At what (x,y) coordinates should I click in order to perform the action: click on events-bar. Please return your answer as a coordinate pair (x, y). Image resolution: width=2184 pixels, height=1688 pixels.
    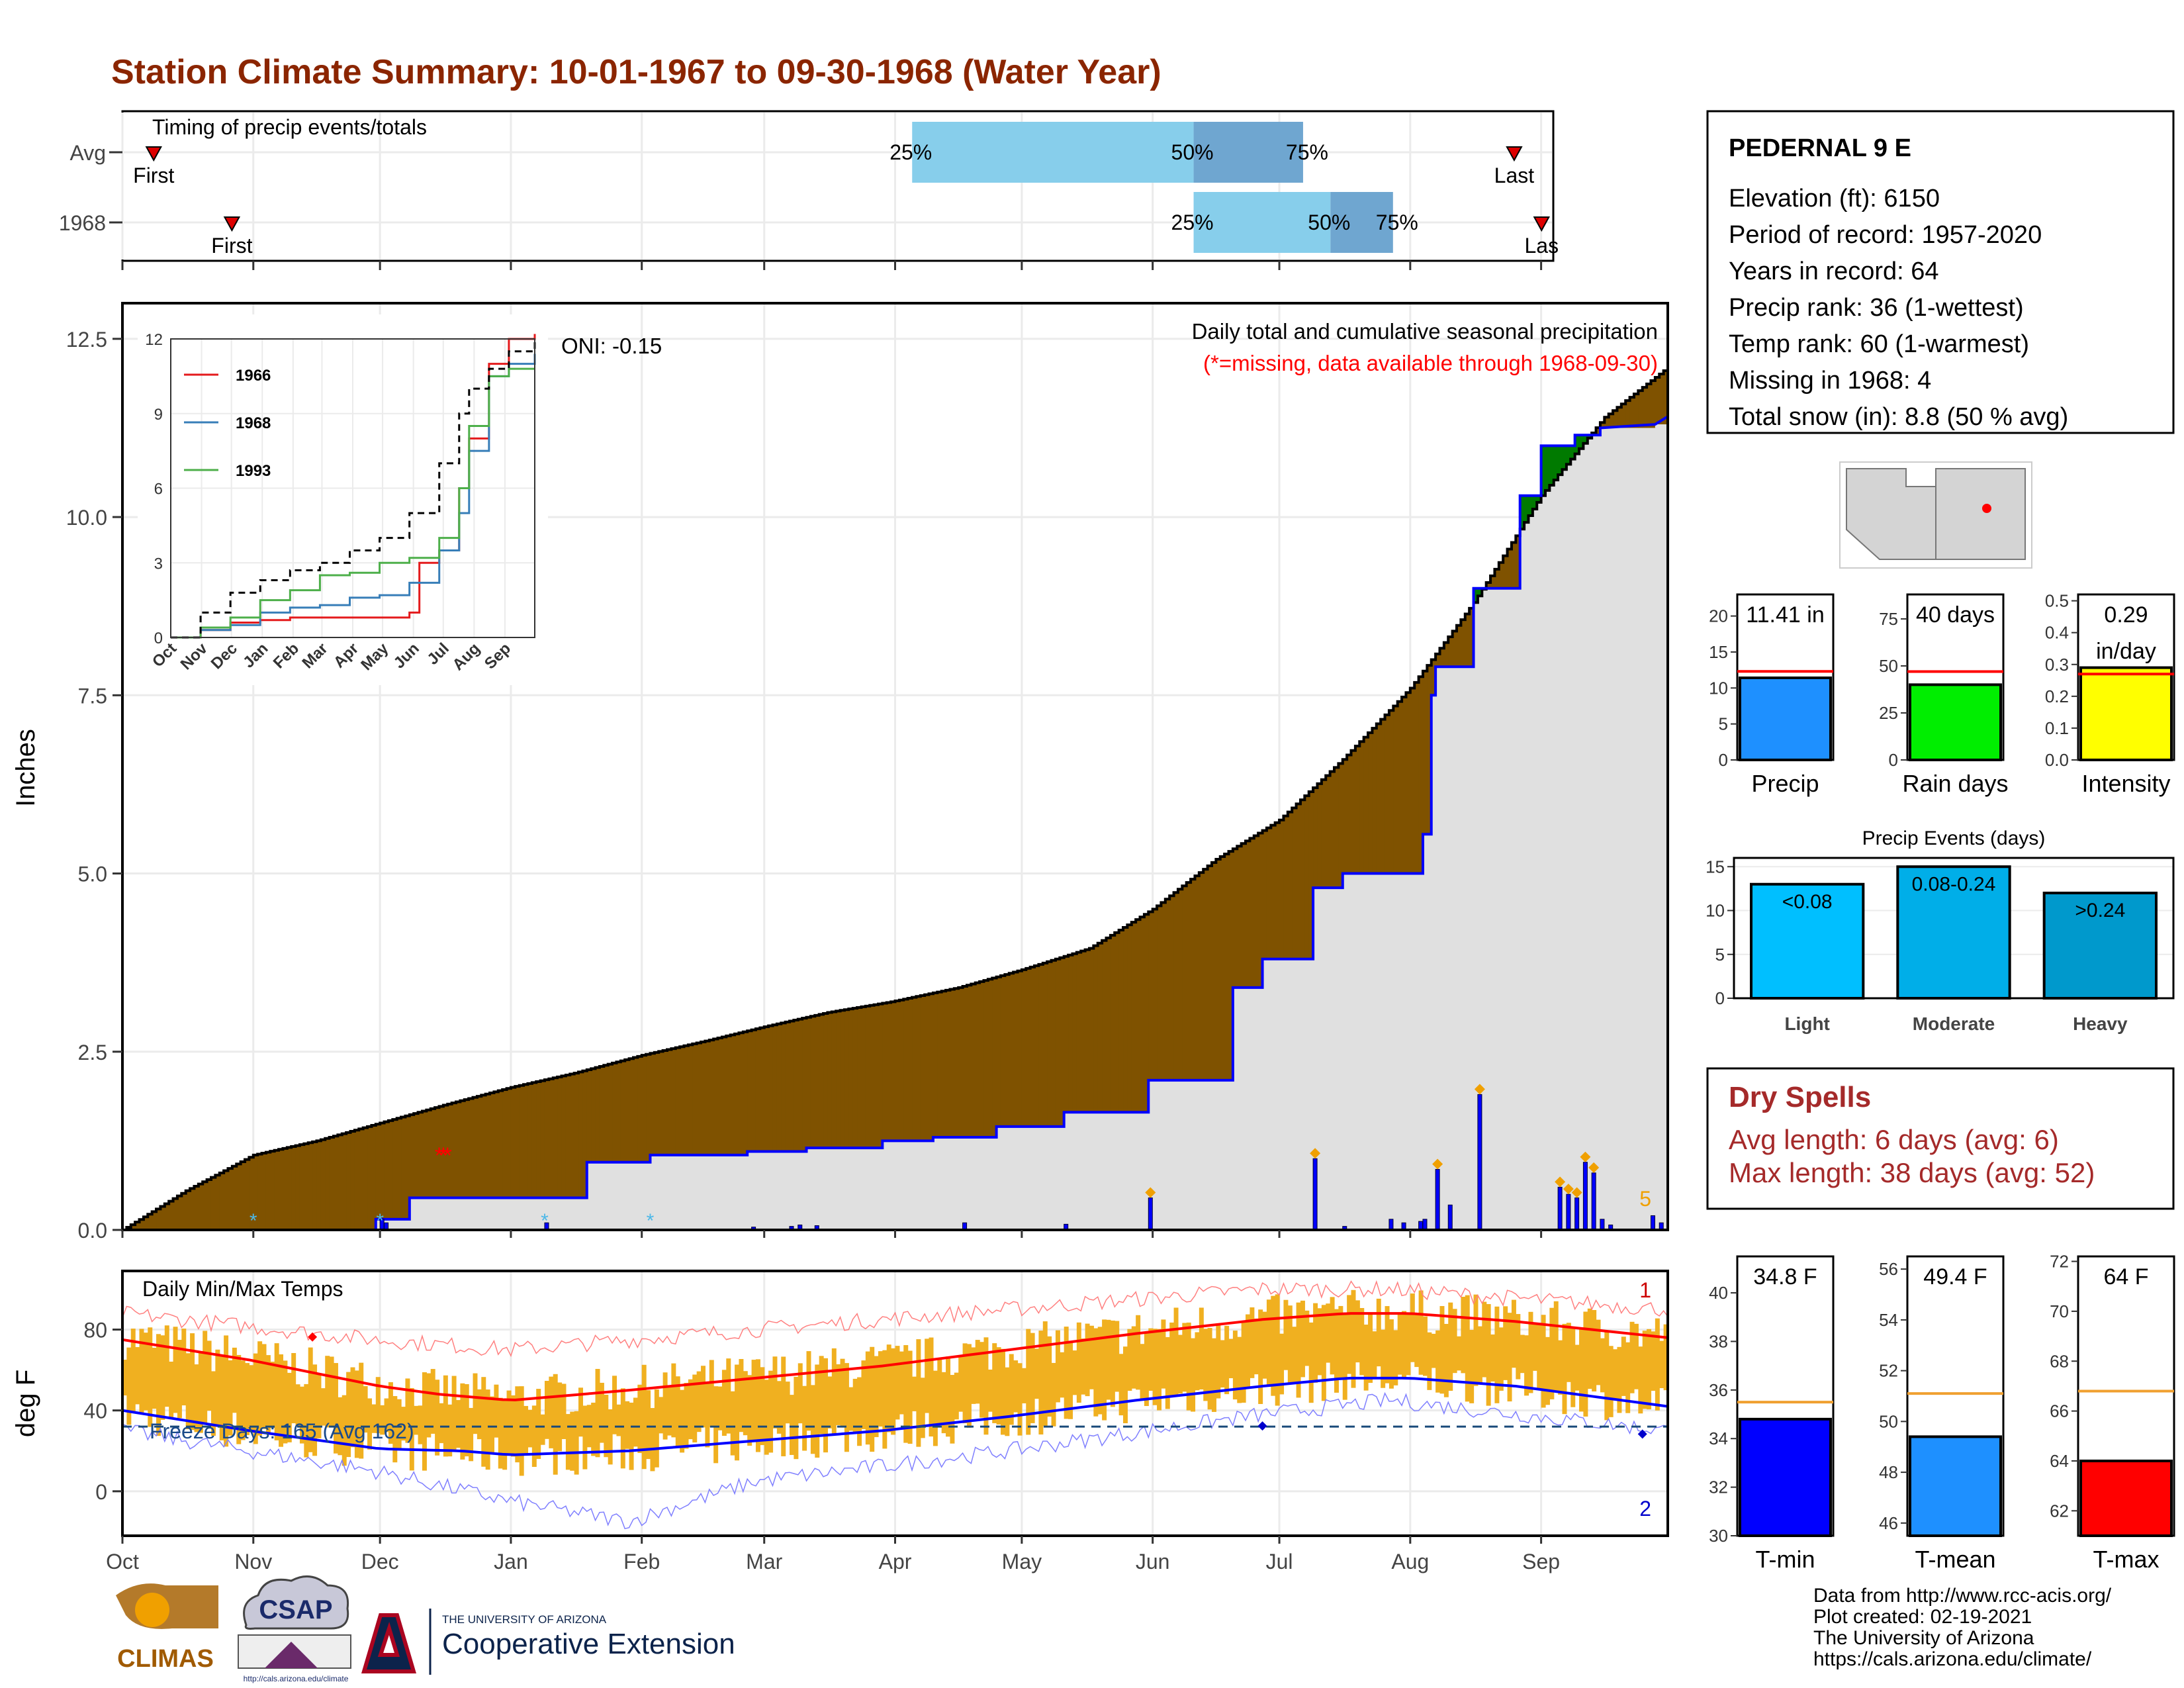
    Looking at the image, I should click on (2100, 946).